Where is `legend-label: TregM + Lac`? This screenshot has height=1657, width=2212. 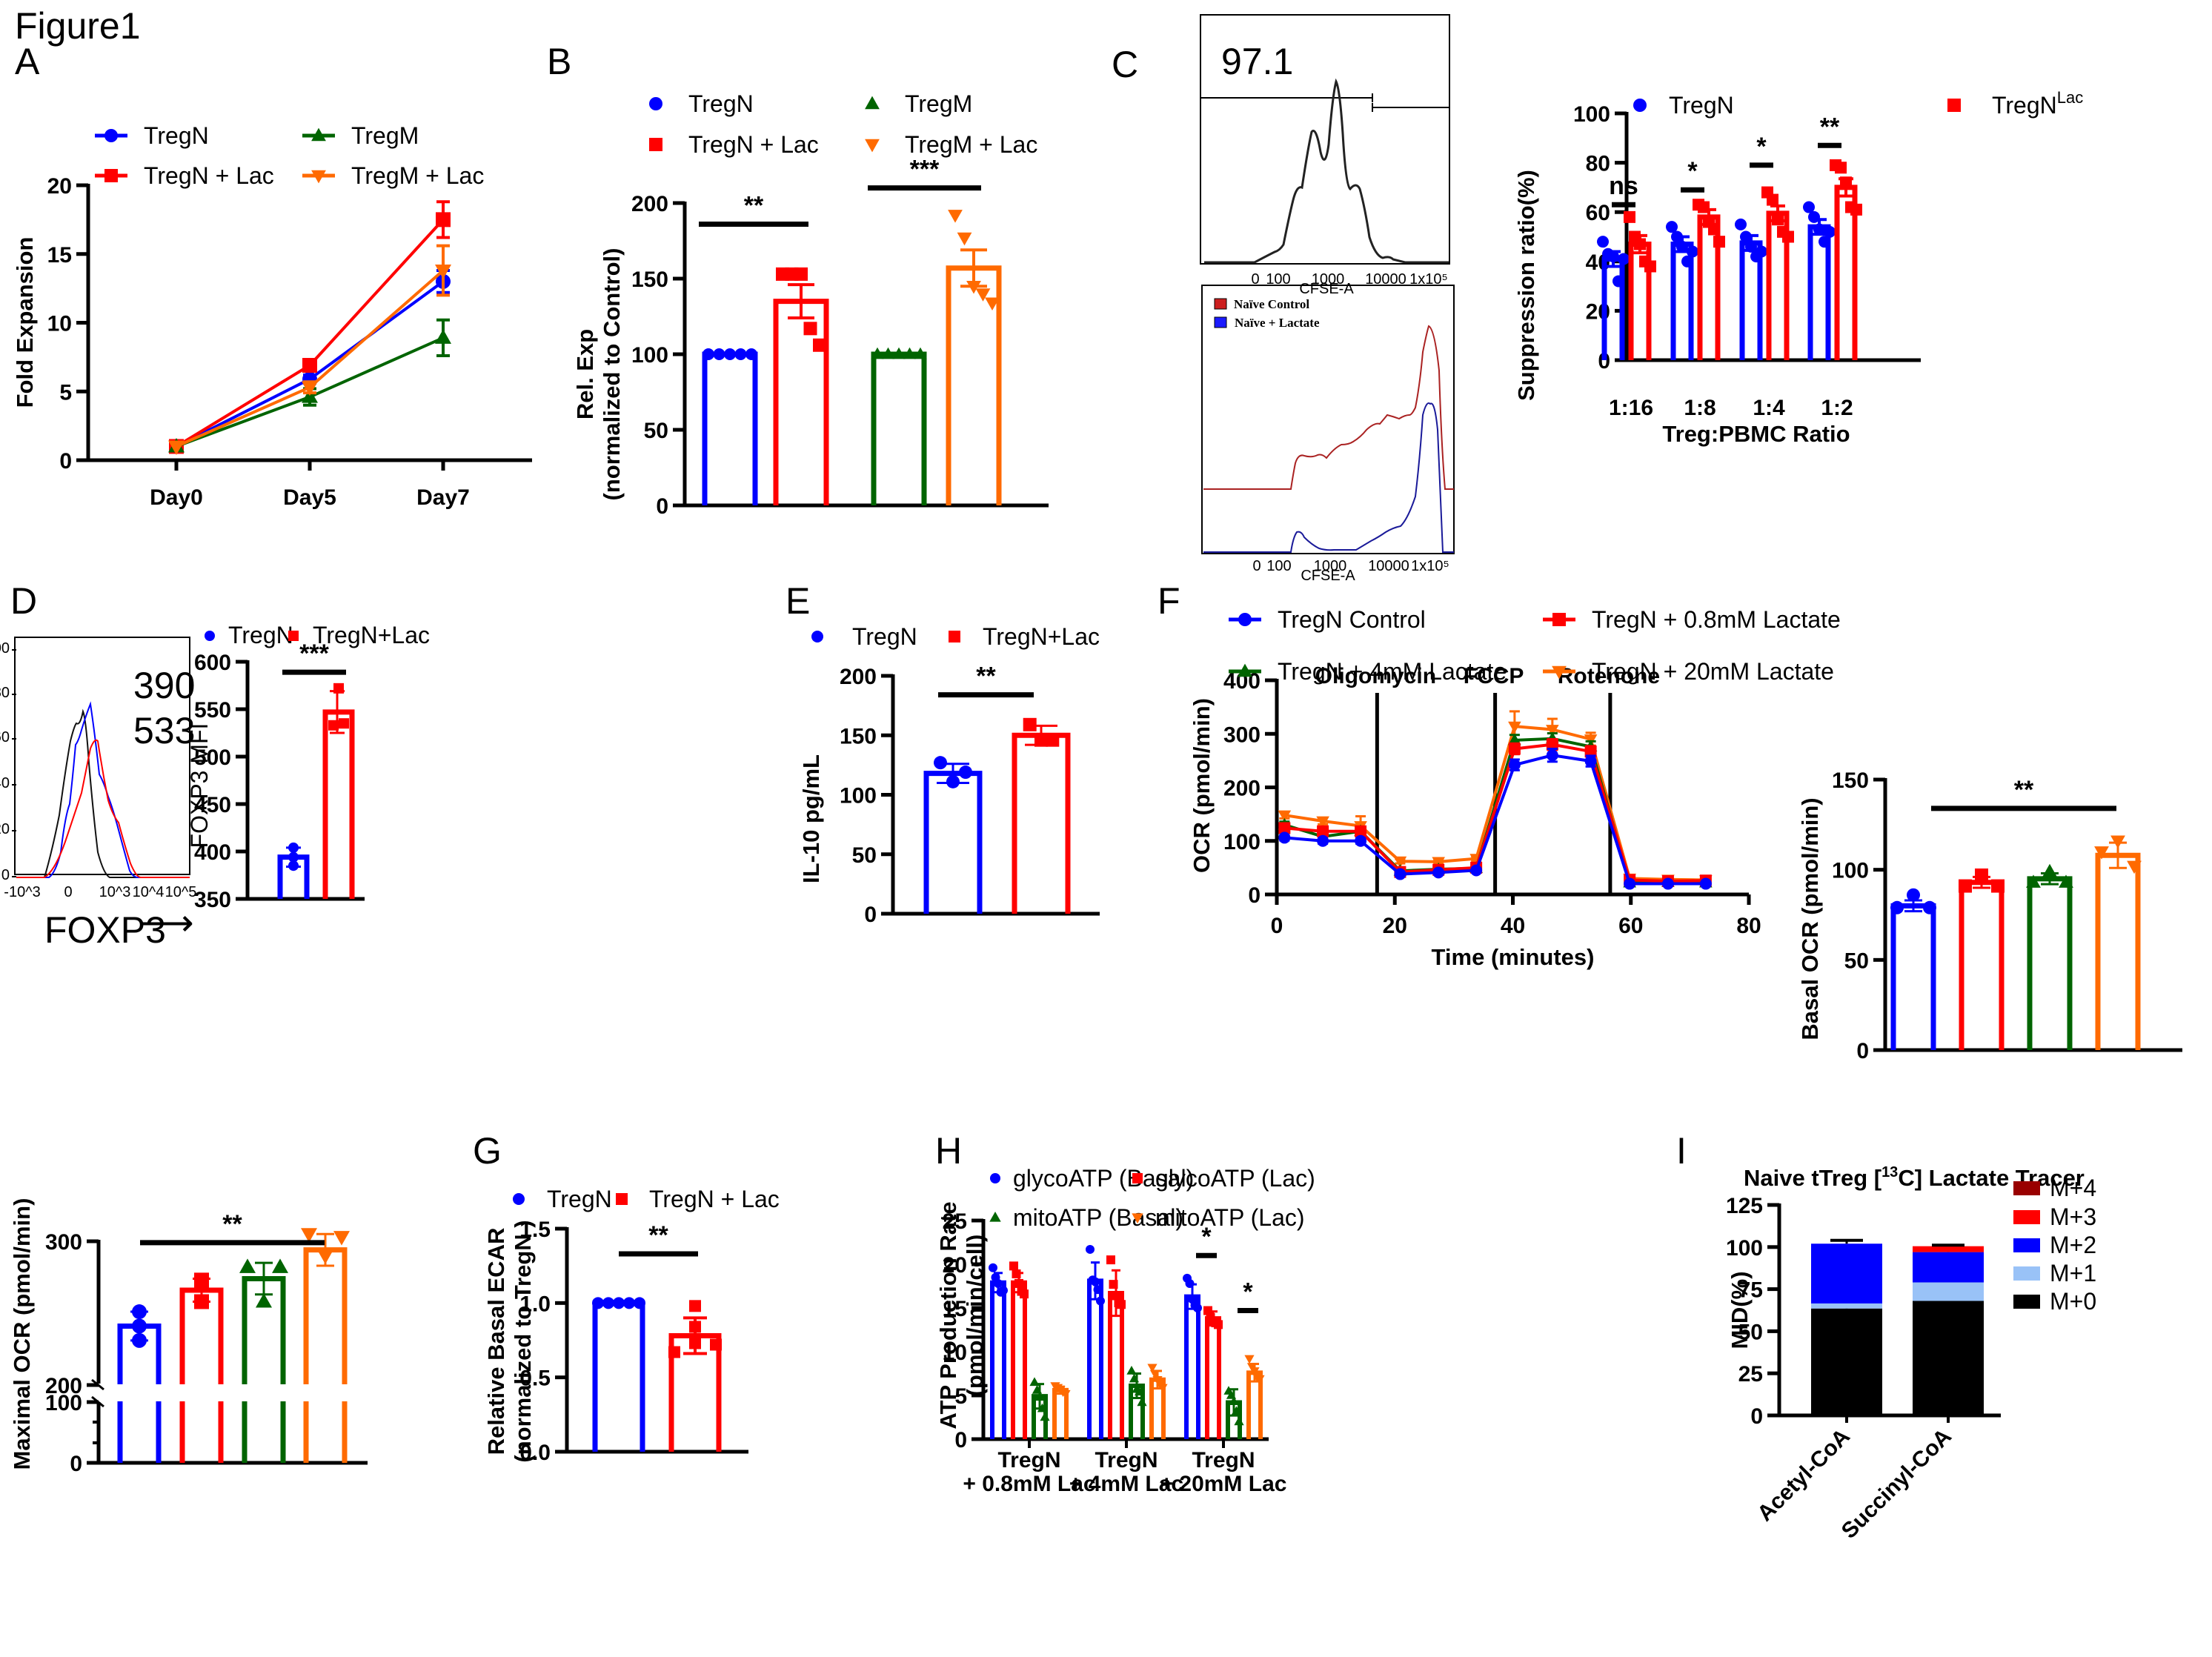
legend-label: TregM + Lac is located at coordinates (971, 145).